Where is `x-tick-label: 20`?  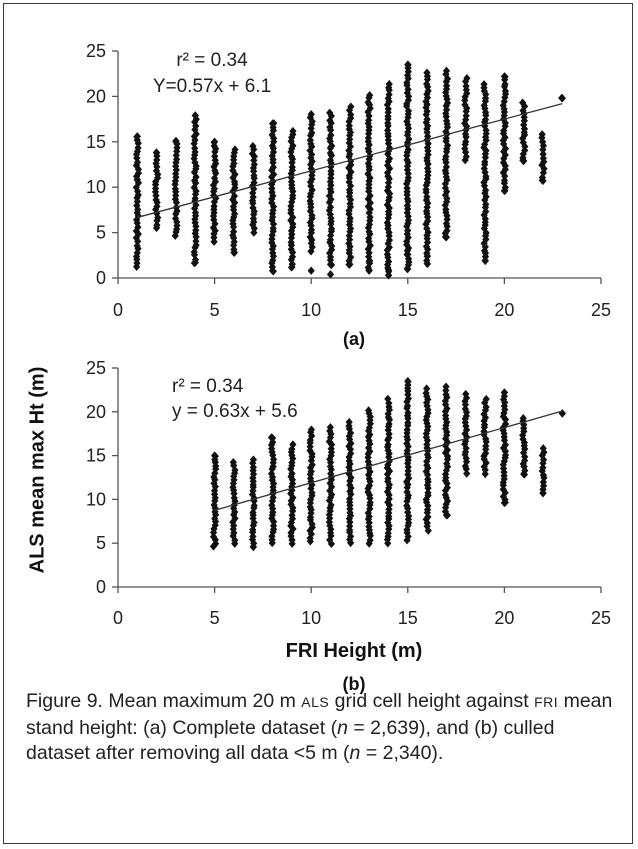 x-tick-label: 20 is located at coordinates (504, 310).